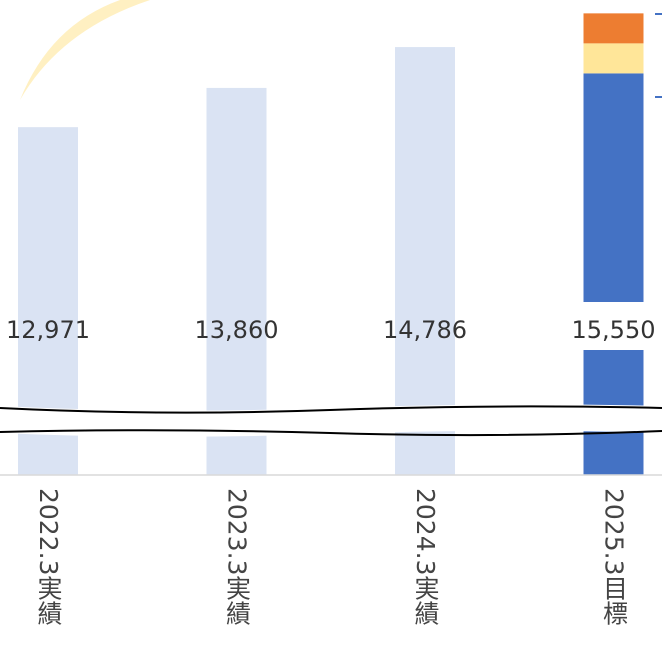 The width and height of the screenshot is (662, 649). I want to click on decoration-arc, so click(85, 50).